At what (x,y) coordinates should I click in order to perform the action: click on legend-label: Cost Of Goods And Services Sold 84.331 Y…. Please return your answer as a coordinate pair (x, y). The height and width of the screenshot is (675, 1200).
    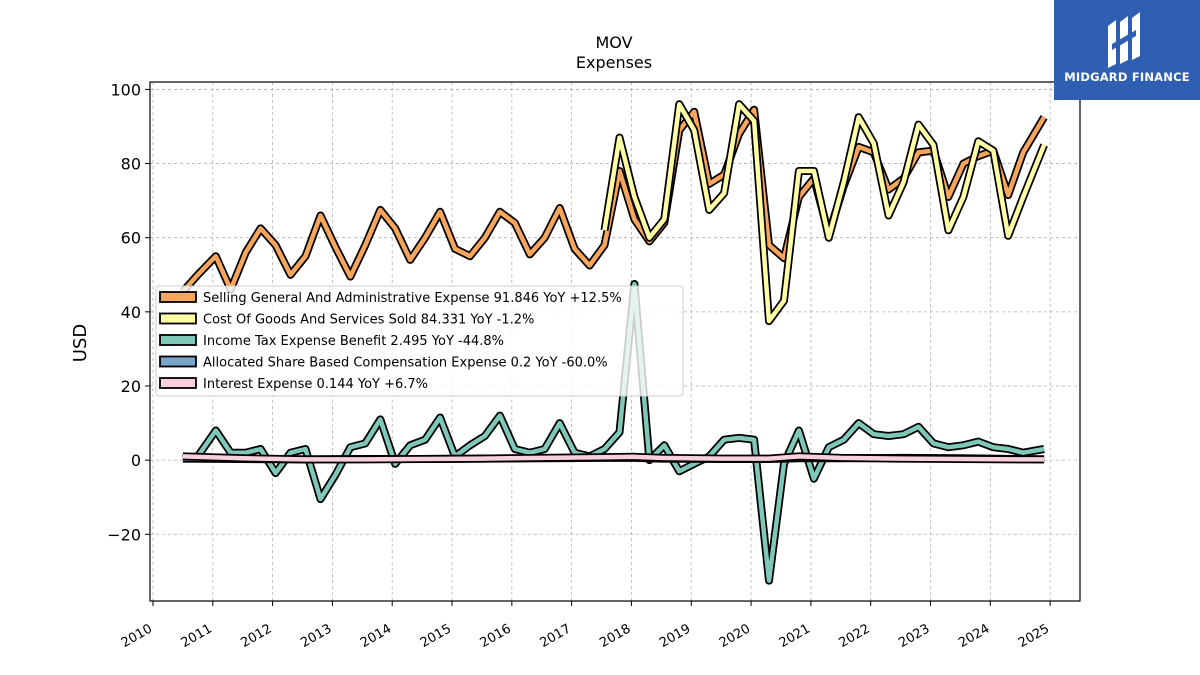
    Looking at the image, I should click on (368, 320).